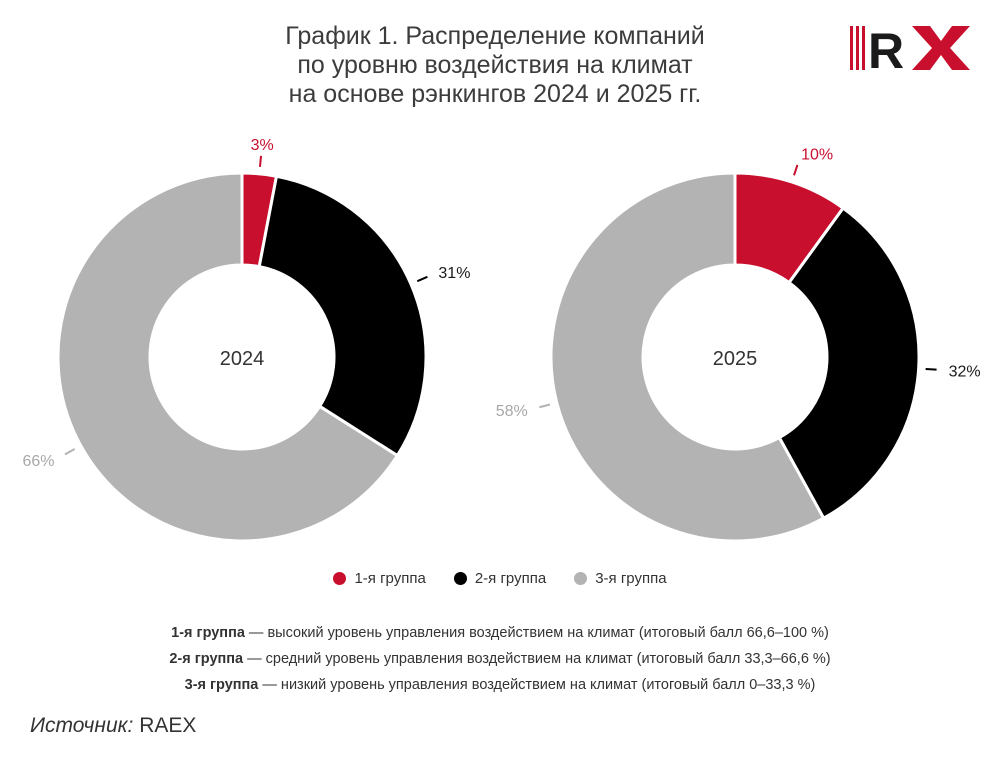 This screenshot has height=765, width=1000. I want to click on chart-legend: 1-я группа 2-я группа 3-я группа, so click(500, 578).